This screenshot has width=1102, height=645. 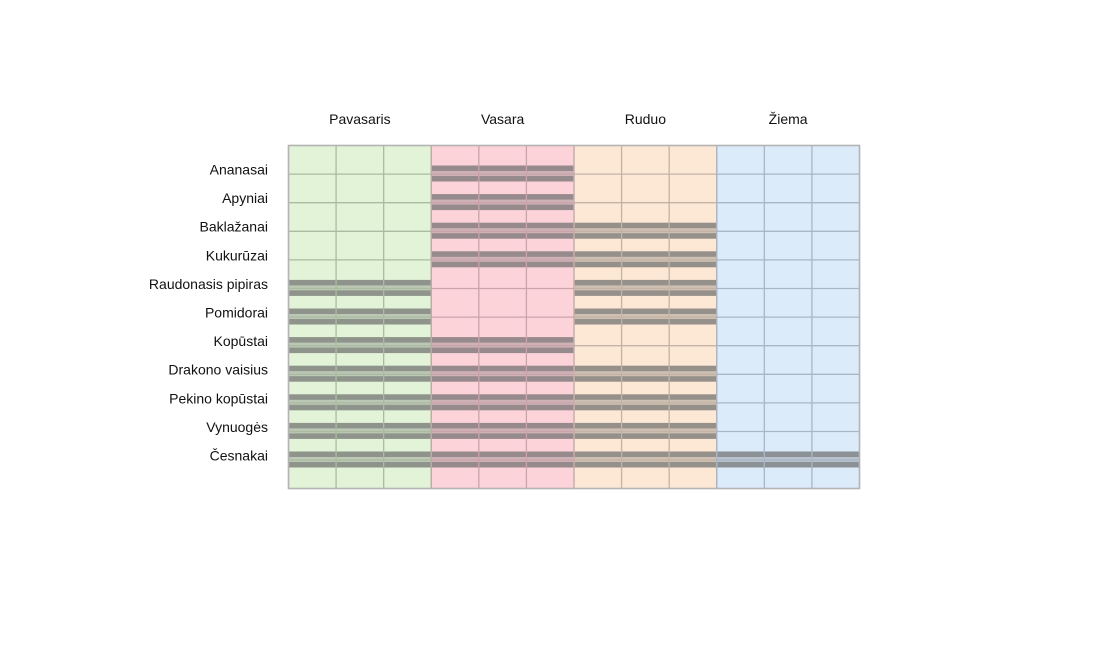 I want to click on season-label: Žiema, so click(x=788, y=119).